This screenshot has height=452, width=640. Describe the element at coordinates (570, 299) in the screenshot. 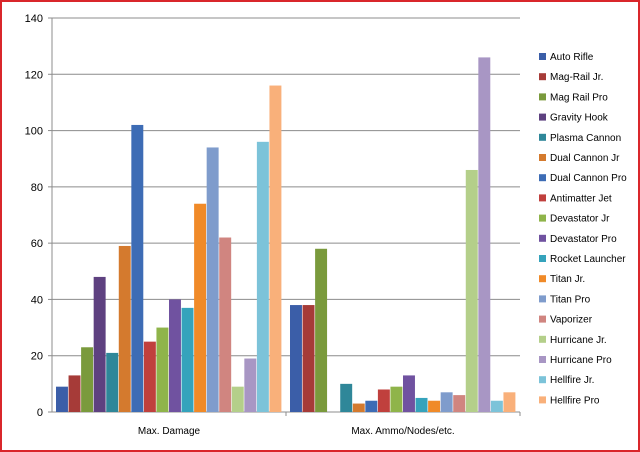

I see `legend-label: Titan Pro` at that location.